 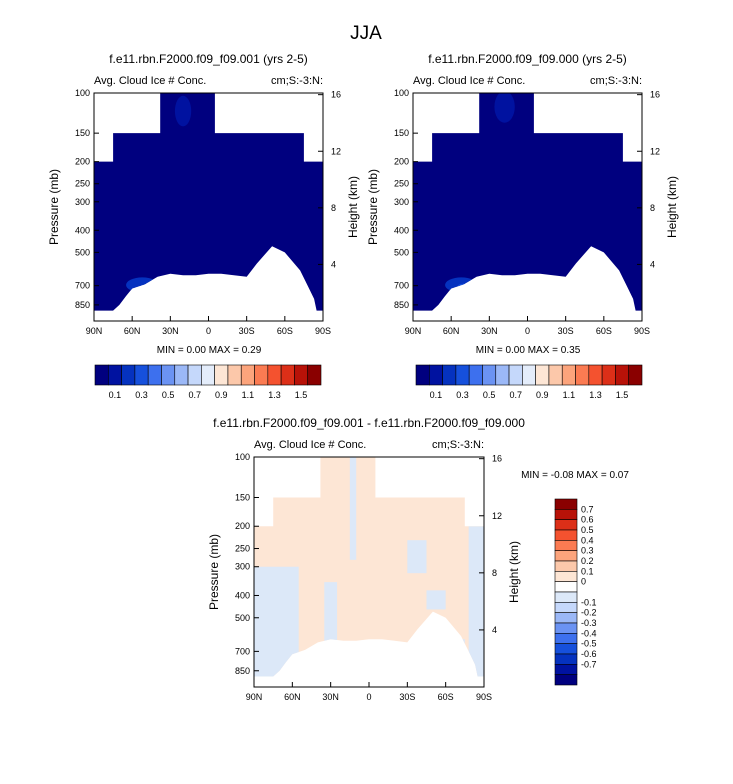 What do you see at coordinates (446, 697) in the screenshot?
I see `x-tick-label: 60S` at bounding box center [446, 697].